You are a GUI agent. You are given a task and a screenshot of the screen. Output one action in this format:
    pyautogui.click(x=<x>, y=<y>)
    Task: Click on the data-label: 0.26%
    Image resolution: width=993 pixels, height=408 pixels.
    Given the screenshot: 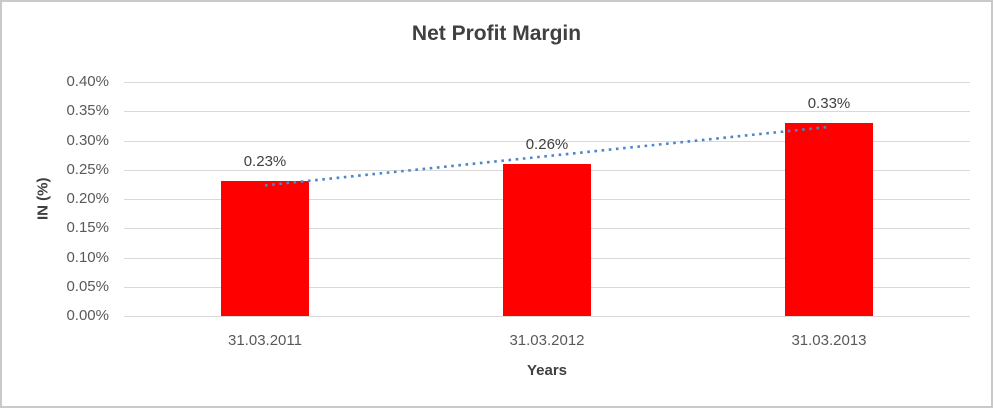 What is the action you would take?
    pyautogui.click(x=547, y=144)
    